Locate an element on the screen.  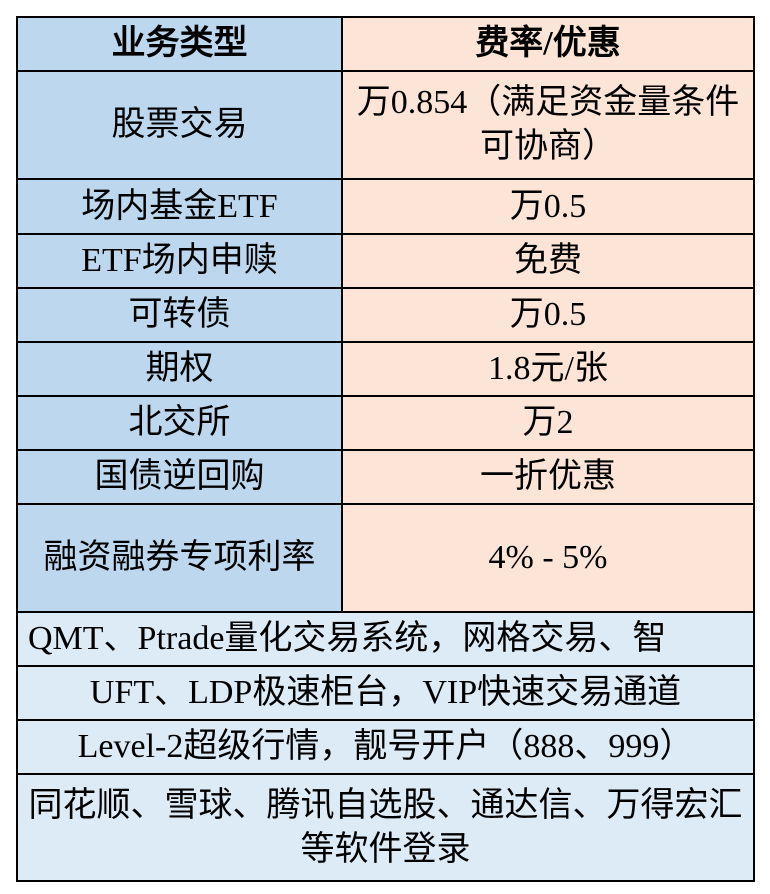
feature-fast-trading: UFT、LDP极速柜台，VIP快速交易通道 is located at coordinates (385, 693).